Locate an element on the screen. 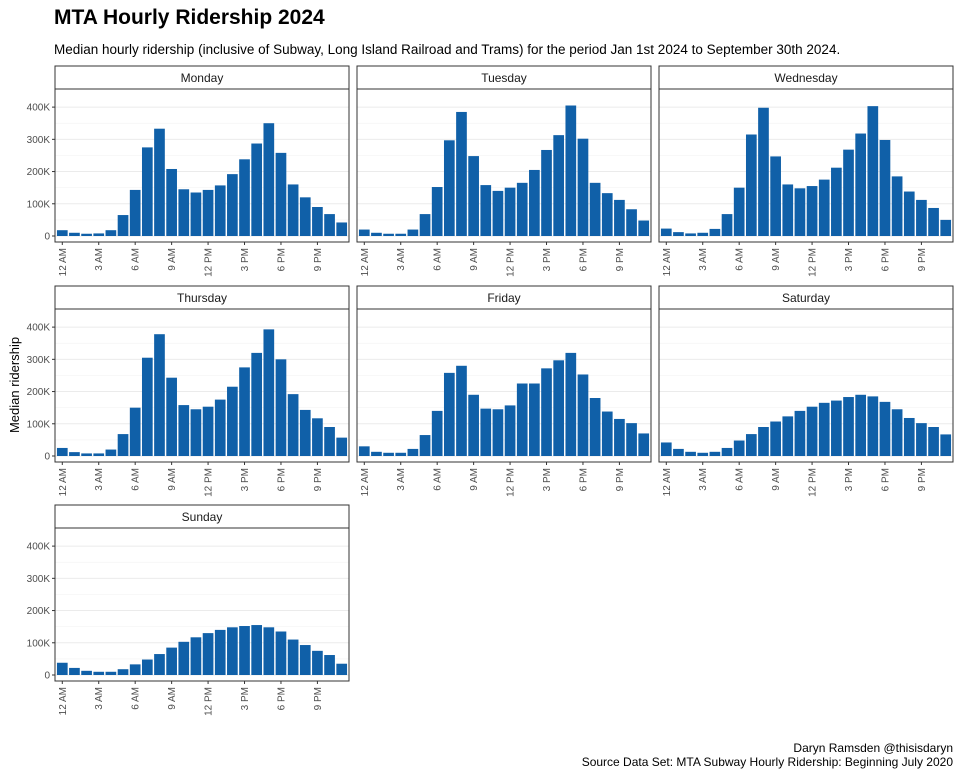 Image resolution: width=962 pixels, height=774 pixels. facet-label-monday: Monday is located at coordinates (202, 78).